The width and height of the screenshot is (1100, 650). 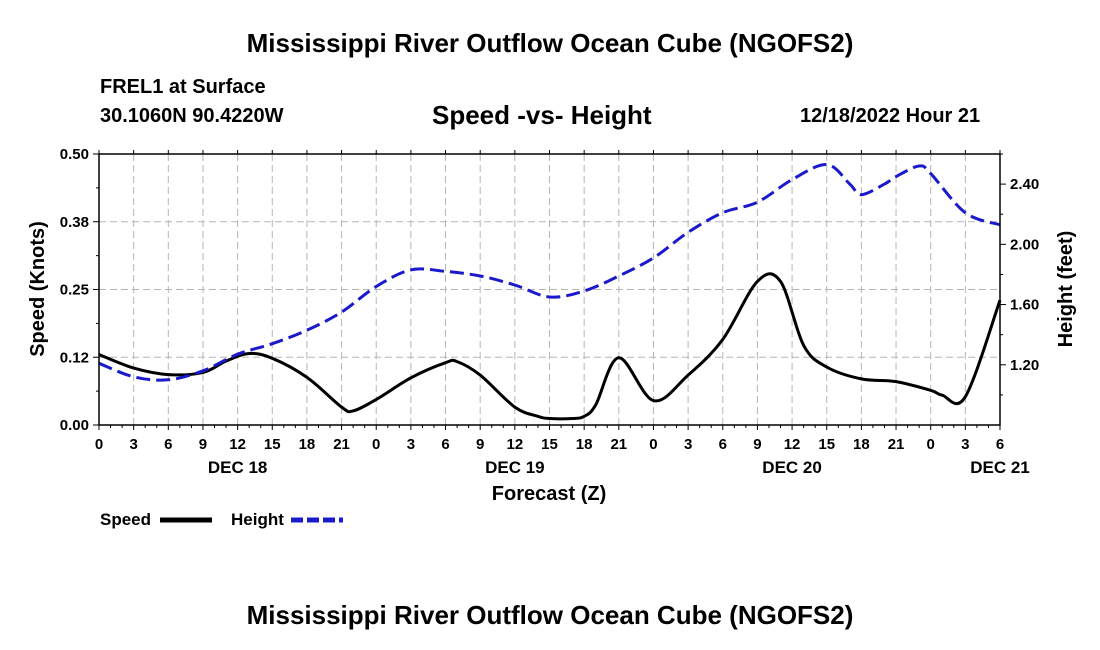 What do you see at coordinates (542, 115) in the screenshot?
I see `chart-subtitle: Speed -vs- Height` at bounding box center [542, 115].